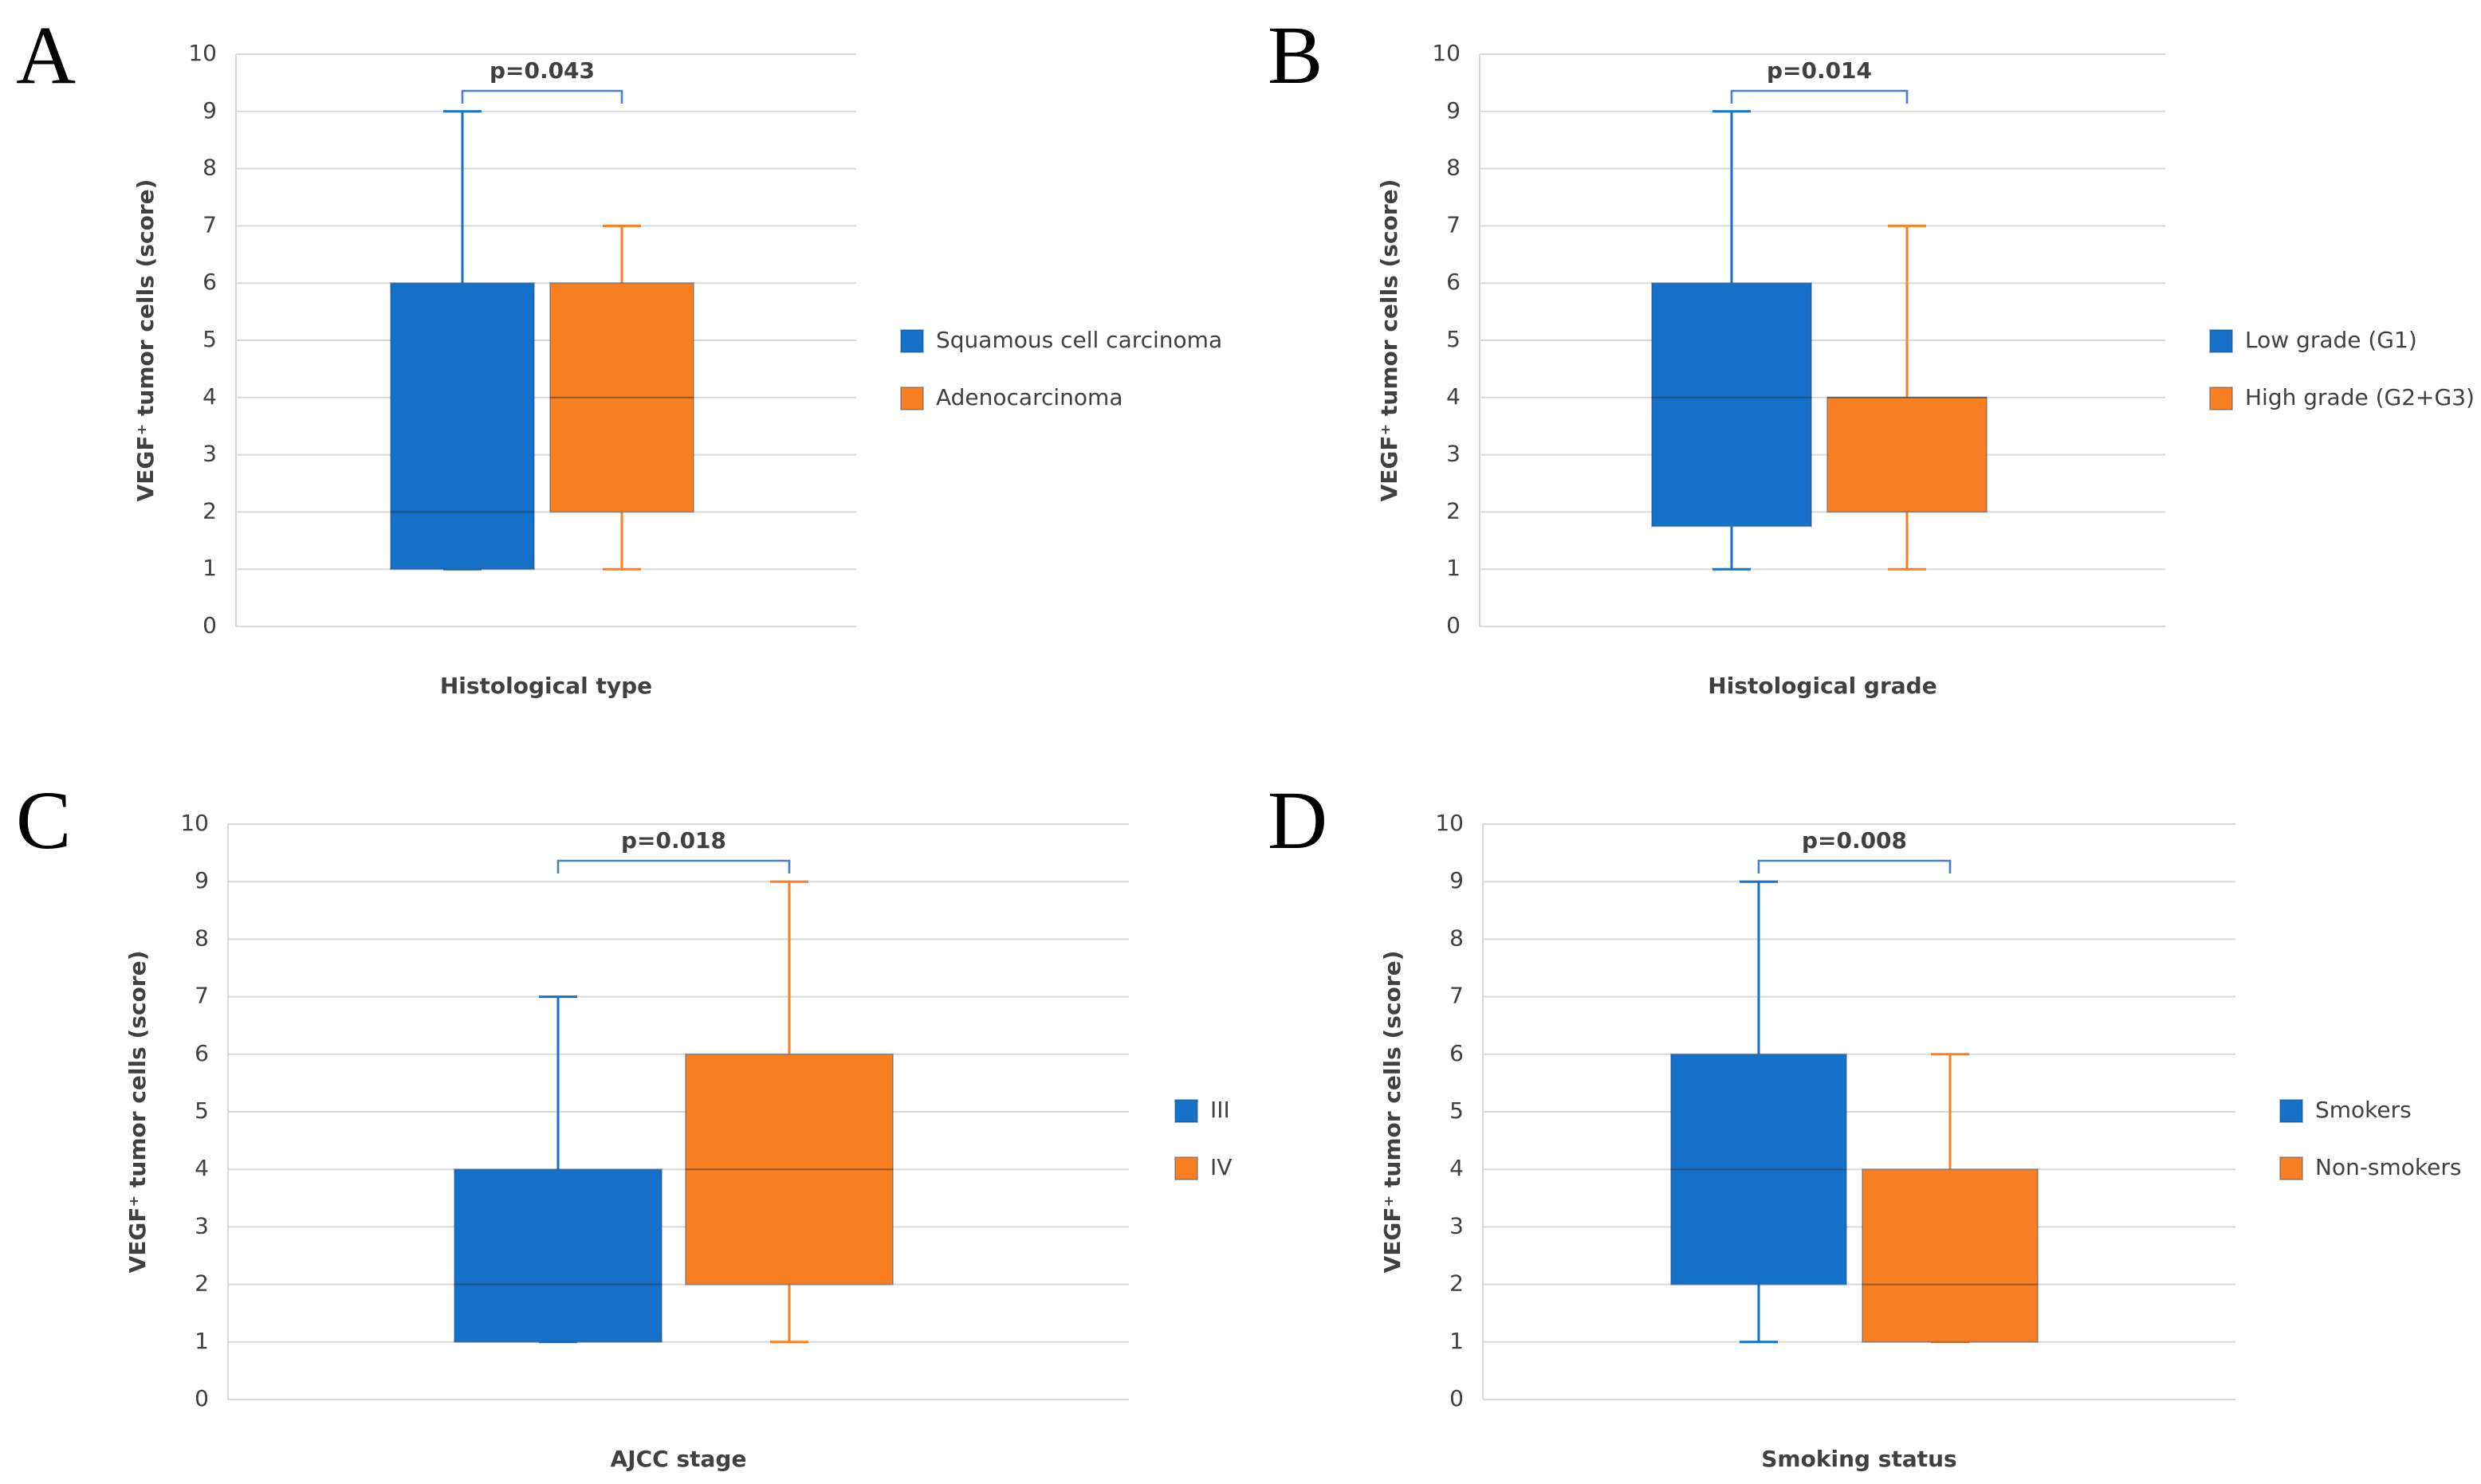 The image size is (2481, 1484). What do you see at coordinates (679, 1459) in the screenshot?
I see `x-axis-label: AJCC stage` at bounding box center [679, 1459].